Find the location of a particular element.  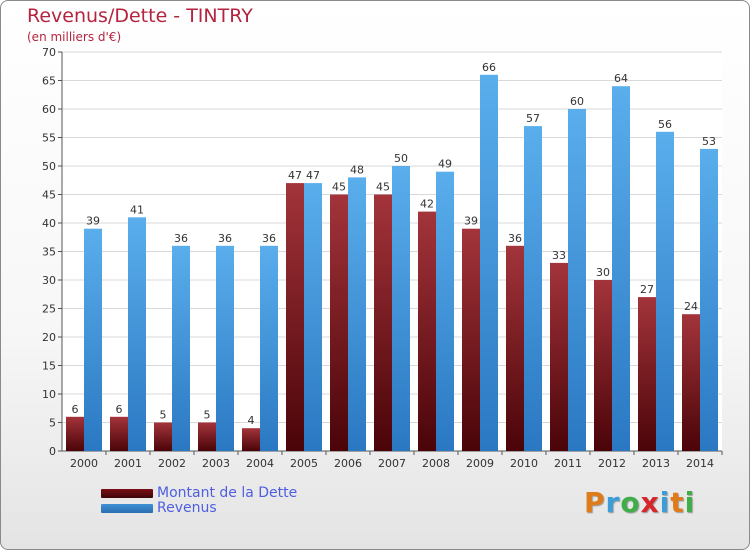

y-tick-label: 30 is located at coordinates (49, 280).